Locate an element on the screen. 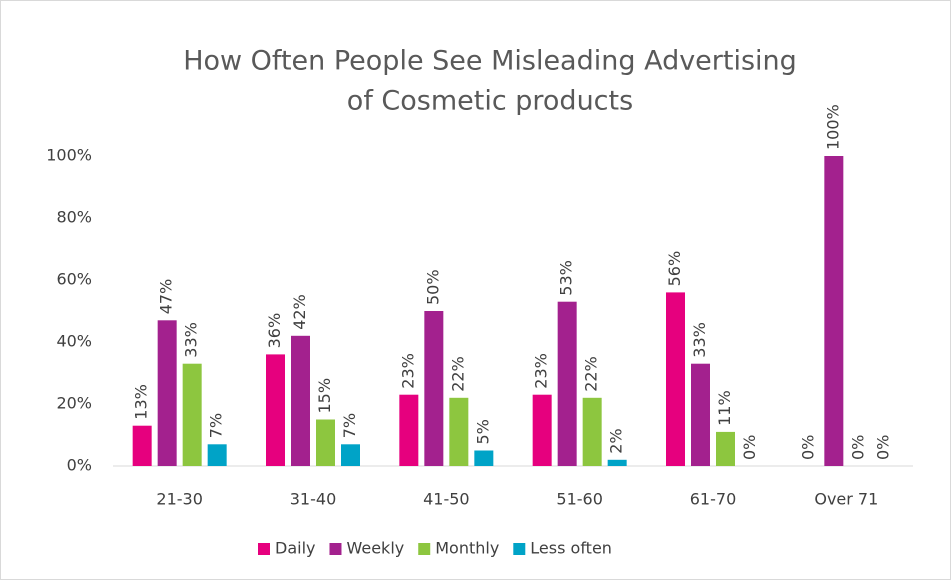  data-label: 2% is located at coordinates (616, 440).